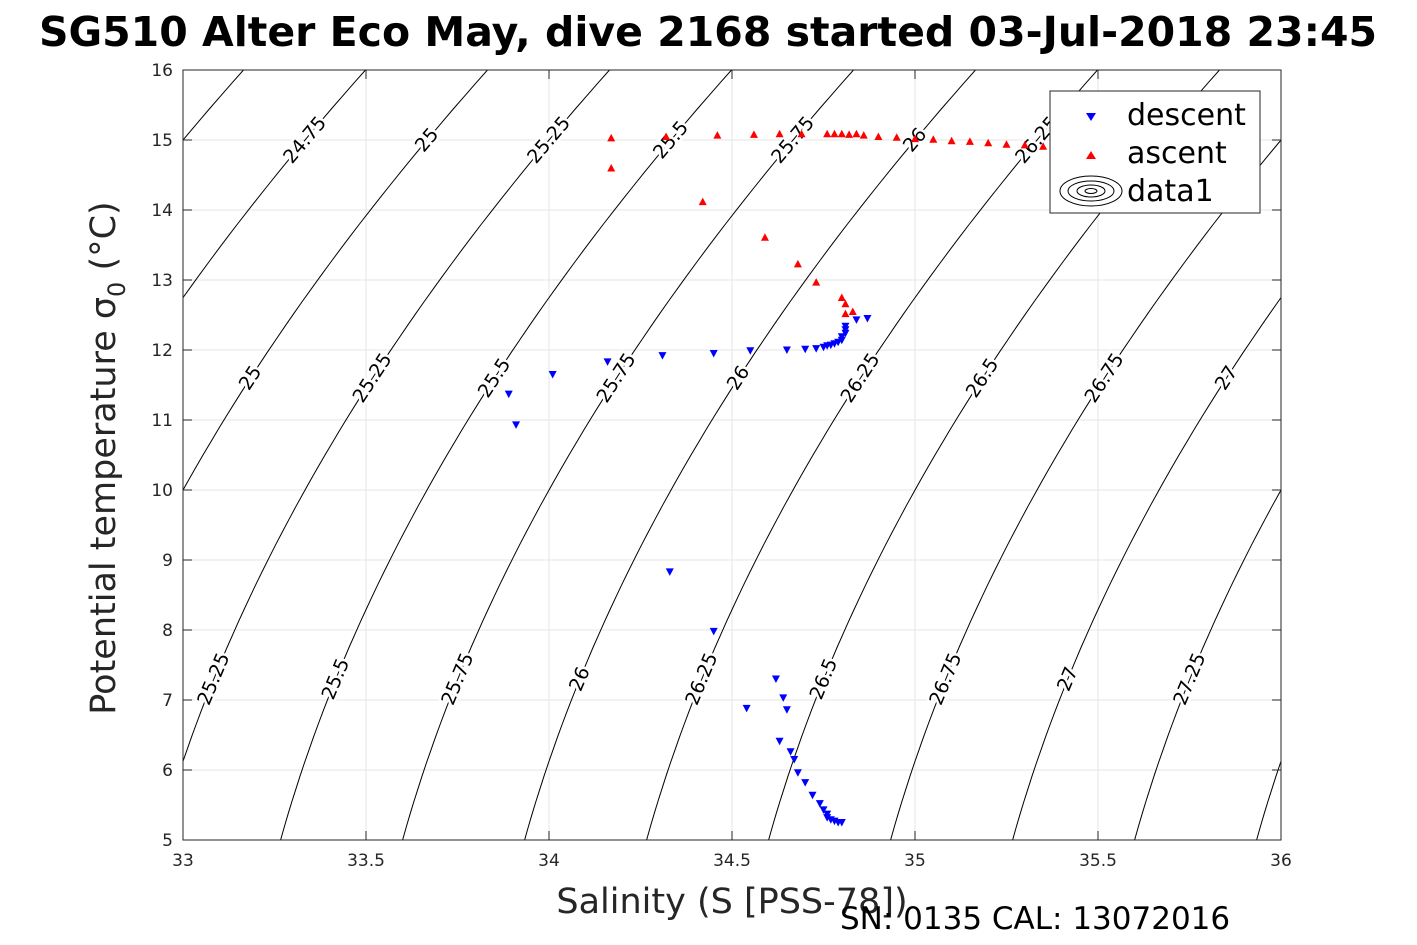 The width and height of the screenshot is (1417, 945). What do you see at coordinates (167, 561) in the screenshot?
I see `y-tick-label: 9` at bounding box center [167, 561].